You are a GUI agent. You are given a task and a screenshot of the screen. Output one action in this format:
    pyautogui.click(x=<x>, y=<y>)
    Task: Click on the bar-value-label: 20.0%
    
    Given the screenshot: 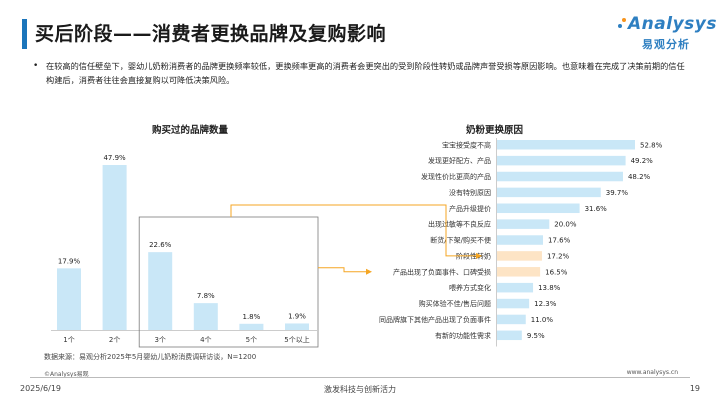 What is the action you would take?
    pyautogui.click(x=565, y=225)
    